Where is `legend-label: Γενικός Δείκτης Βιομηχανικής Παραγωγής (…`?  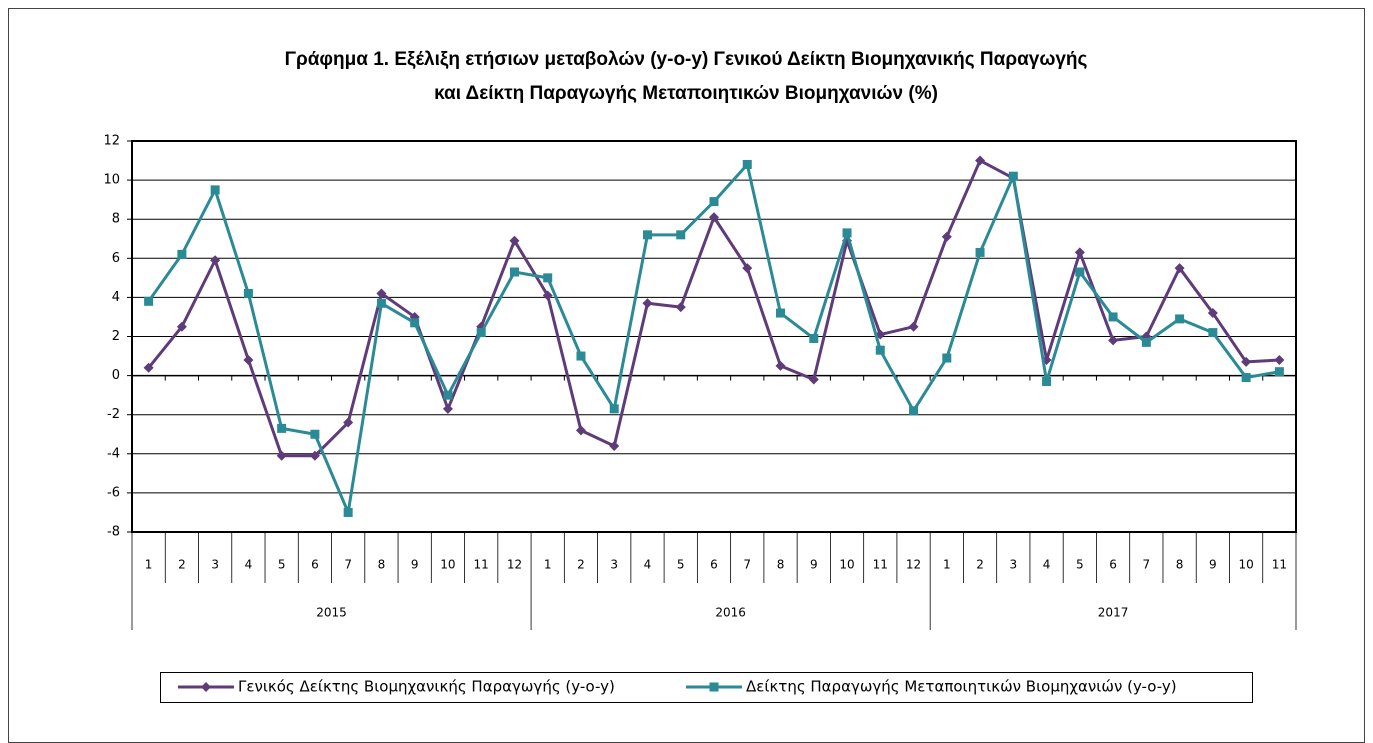
legend-label: Γενικός Δείκτης Βιομηχανικής Παραγωγής (… is located at coordinates (426, 687).